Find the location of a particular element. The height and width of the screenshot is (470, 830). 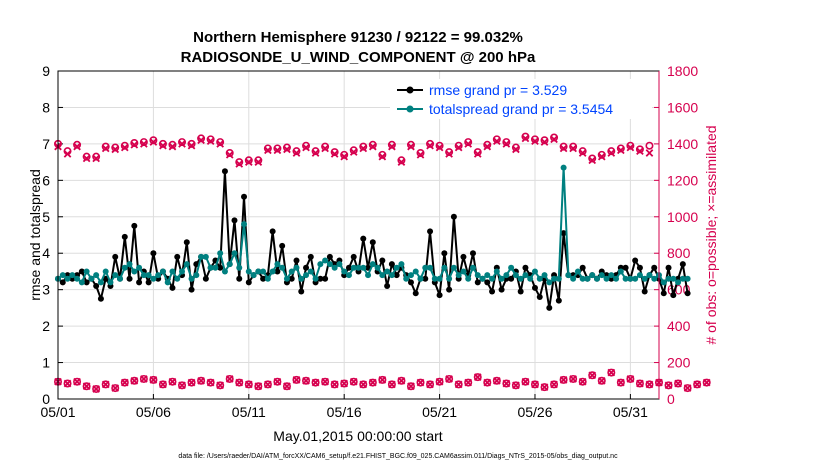

y-right-tick-label: 800 is located at coordinates (679, 253).